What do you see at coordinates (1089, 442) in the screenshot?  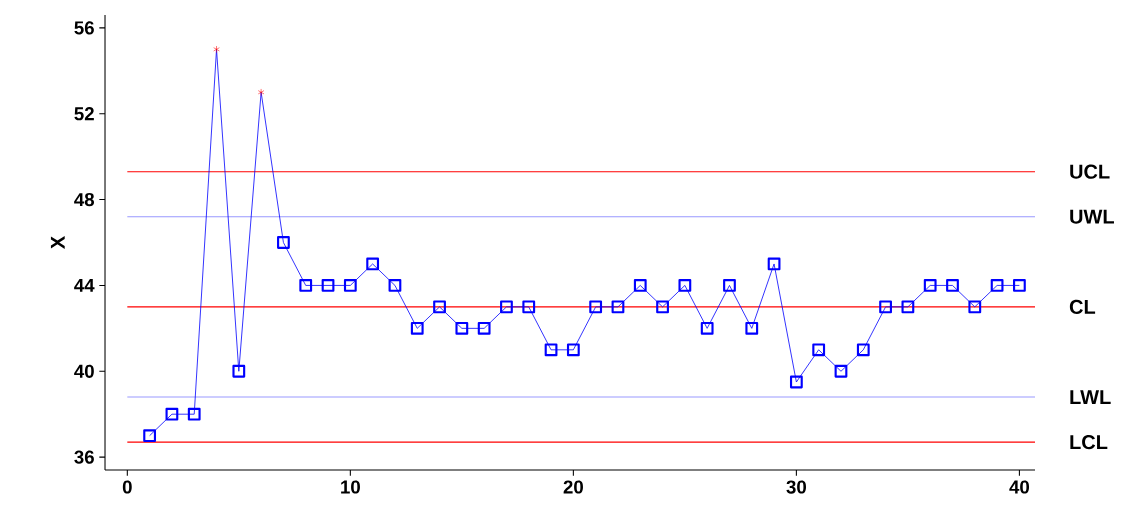 I see `ref-line-label: LCL` at bounding box center [1089, 442].